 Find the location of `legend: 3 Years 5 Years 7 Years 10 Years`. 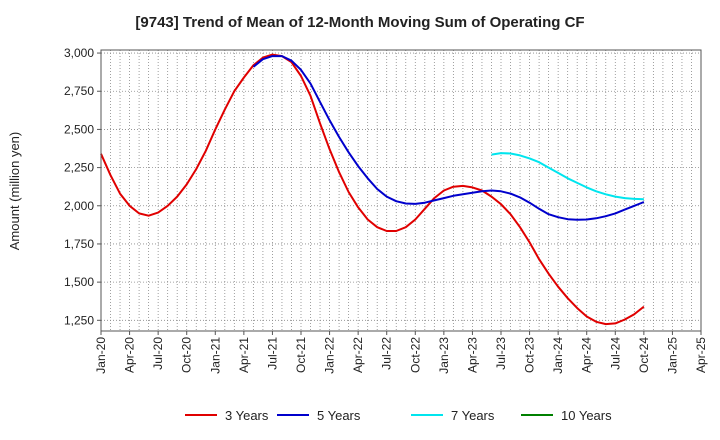

legend: 3 Years 5 Years 7 Years 10 Years is located at coordinates (398, 415).